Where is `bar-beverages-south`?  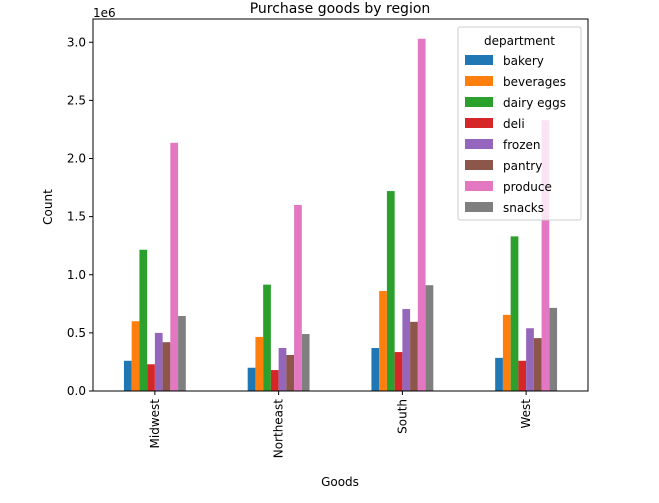 bar-beverages-south is located at coordinates (383, 341).